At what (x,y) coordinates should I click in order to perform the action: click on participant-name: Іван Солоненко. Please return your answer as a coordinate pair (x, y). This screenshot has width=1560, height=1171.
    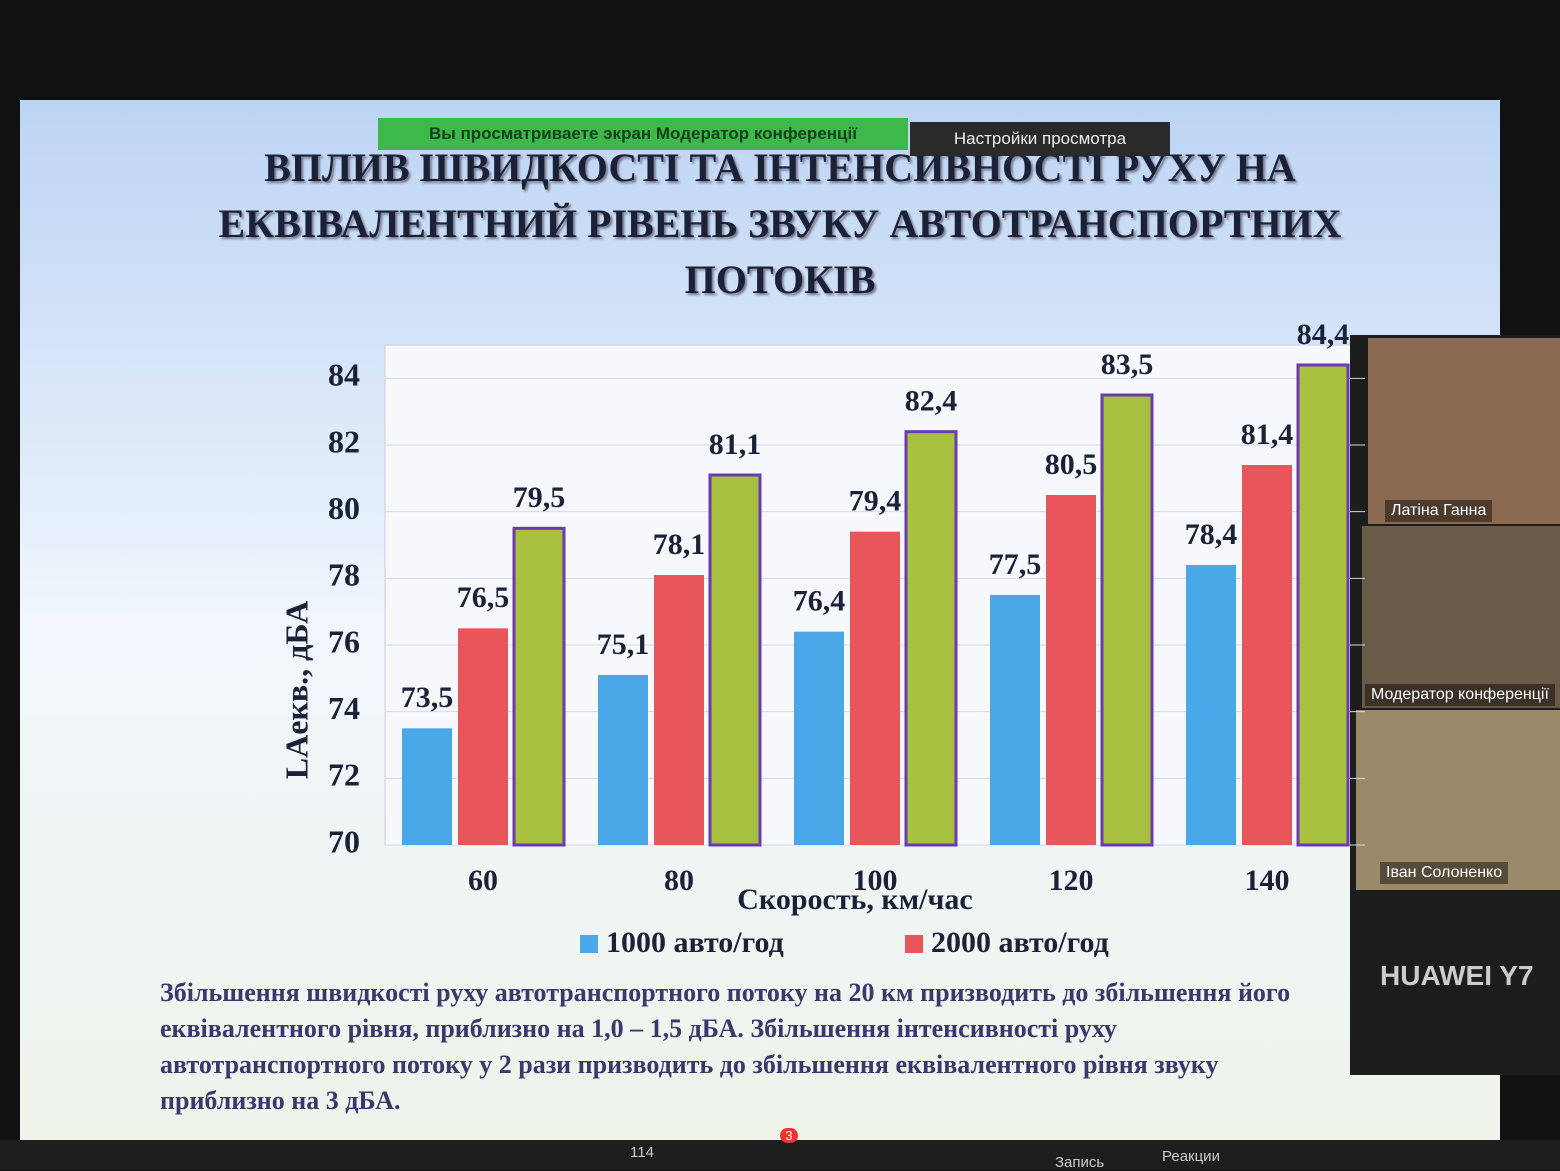
    Looking at the image, I should click on (1444, 873).